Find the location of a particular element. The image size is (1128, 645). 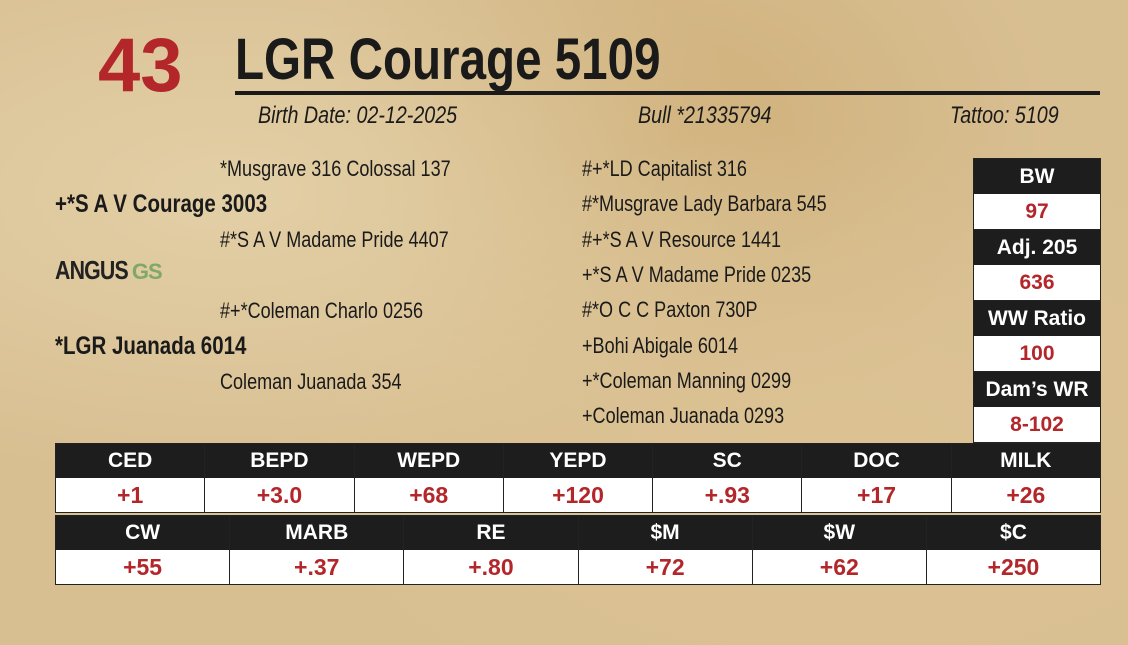

great-grandparent-text: #+*S A V Resource 1441 is located at coordinates (682, 239).